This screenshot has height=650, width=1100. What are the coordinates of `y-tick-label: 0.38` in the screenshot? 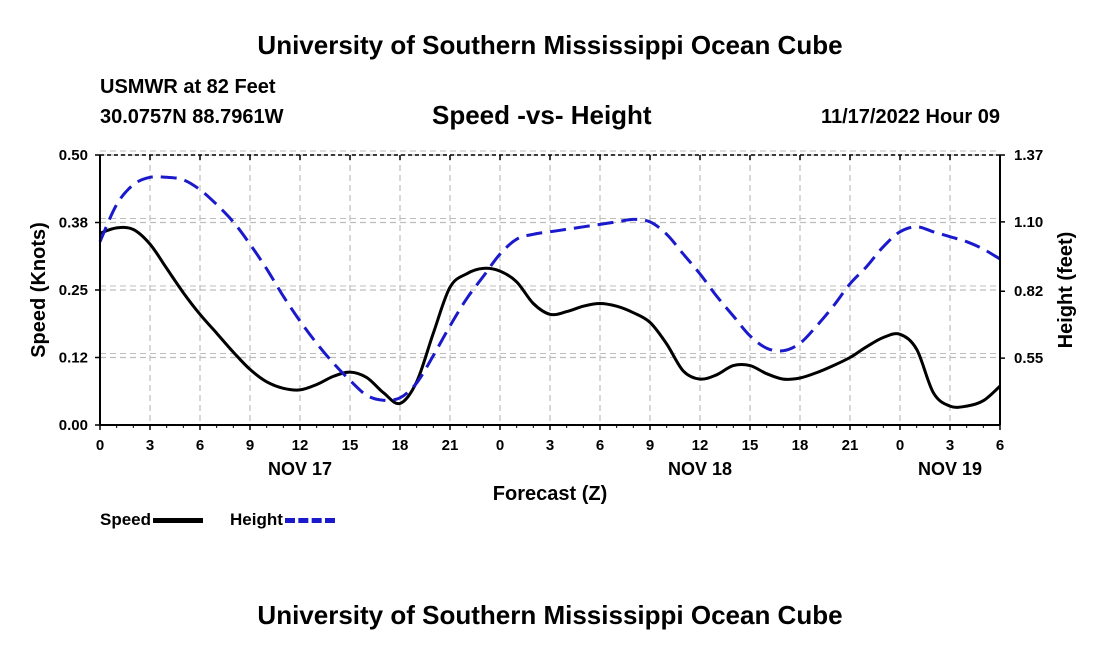 It's located at (73, 223).